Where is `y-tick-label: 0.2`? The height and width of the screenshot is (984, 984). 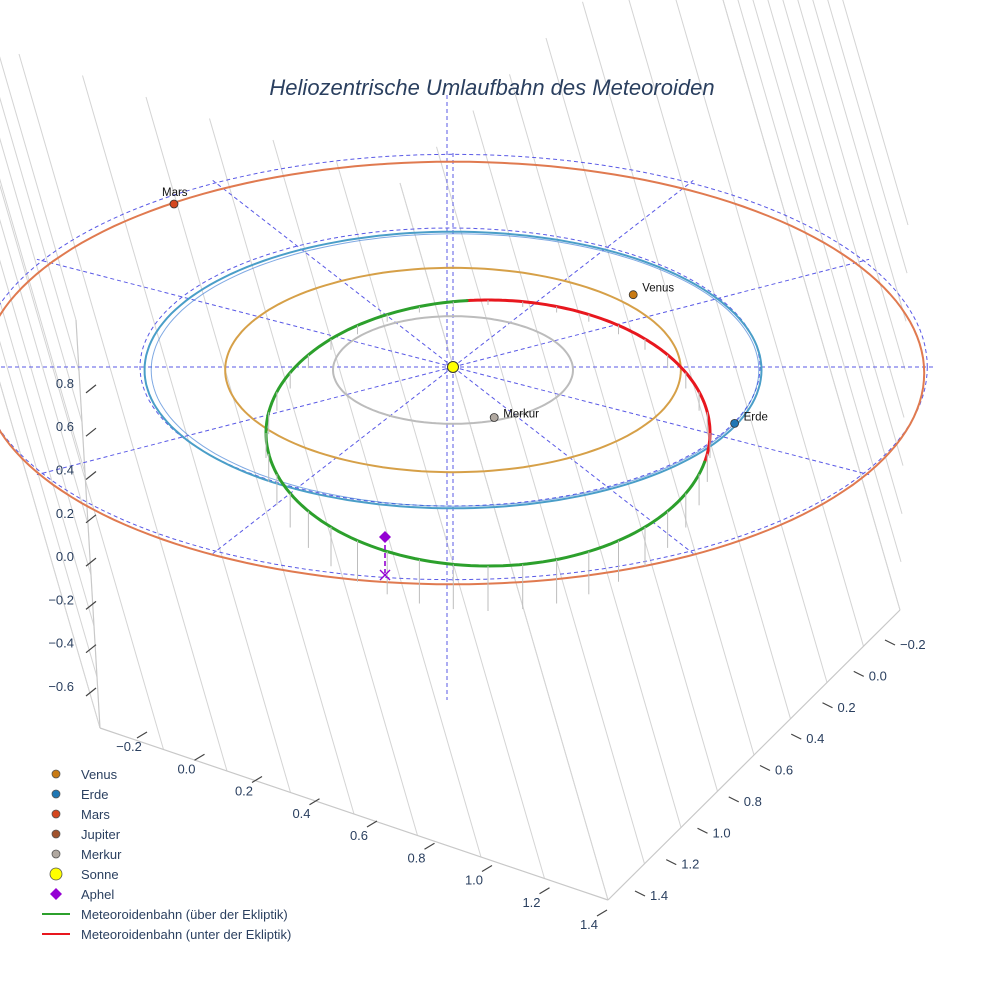
y-tick-label: 0.2 is located at coordinates (847, 707).